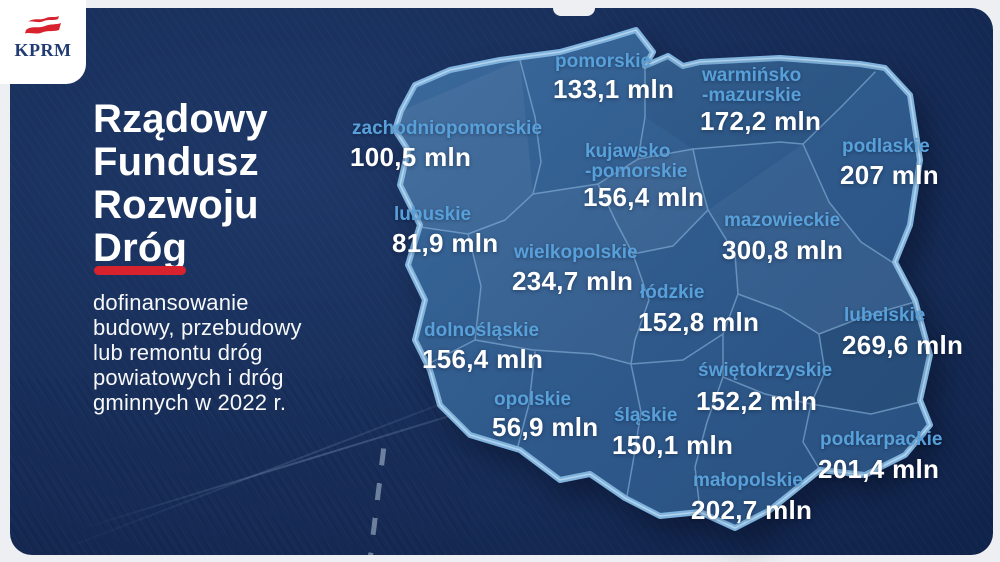 The height and width of the screenshot is (562, 1000). Describe the element at coordinates (140, 248) in the screenshot. I see `title-line: Dróg` at that location.